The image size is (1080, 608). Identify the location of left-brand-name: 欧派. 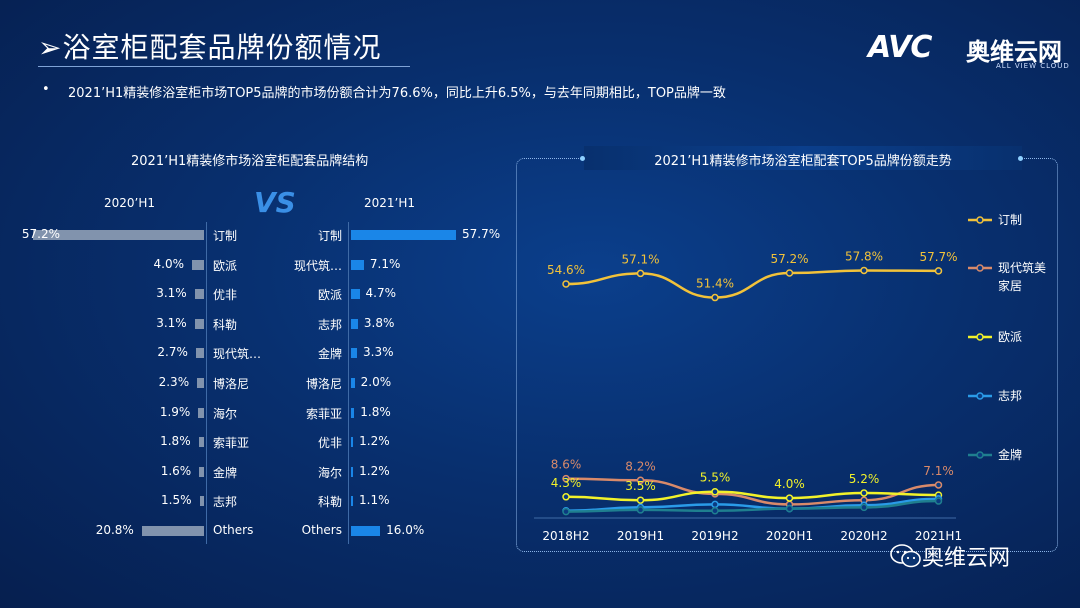
(225, 265).